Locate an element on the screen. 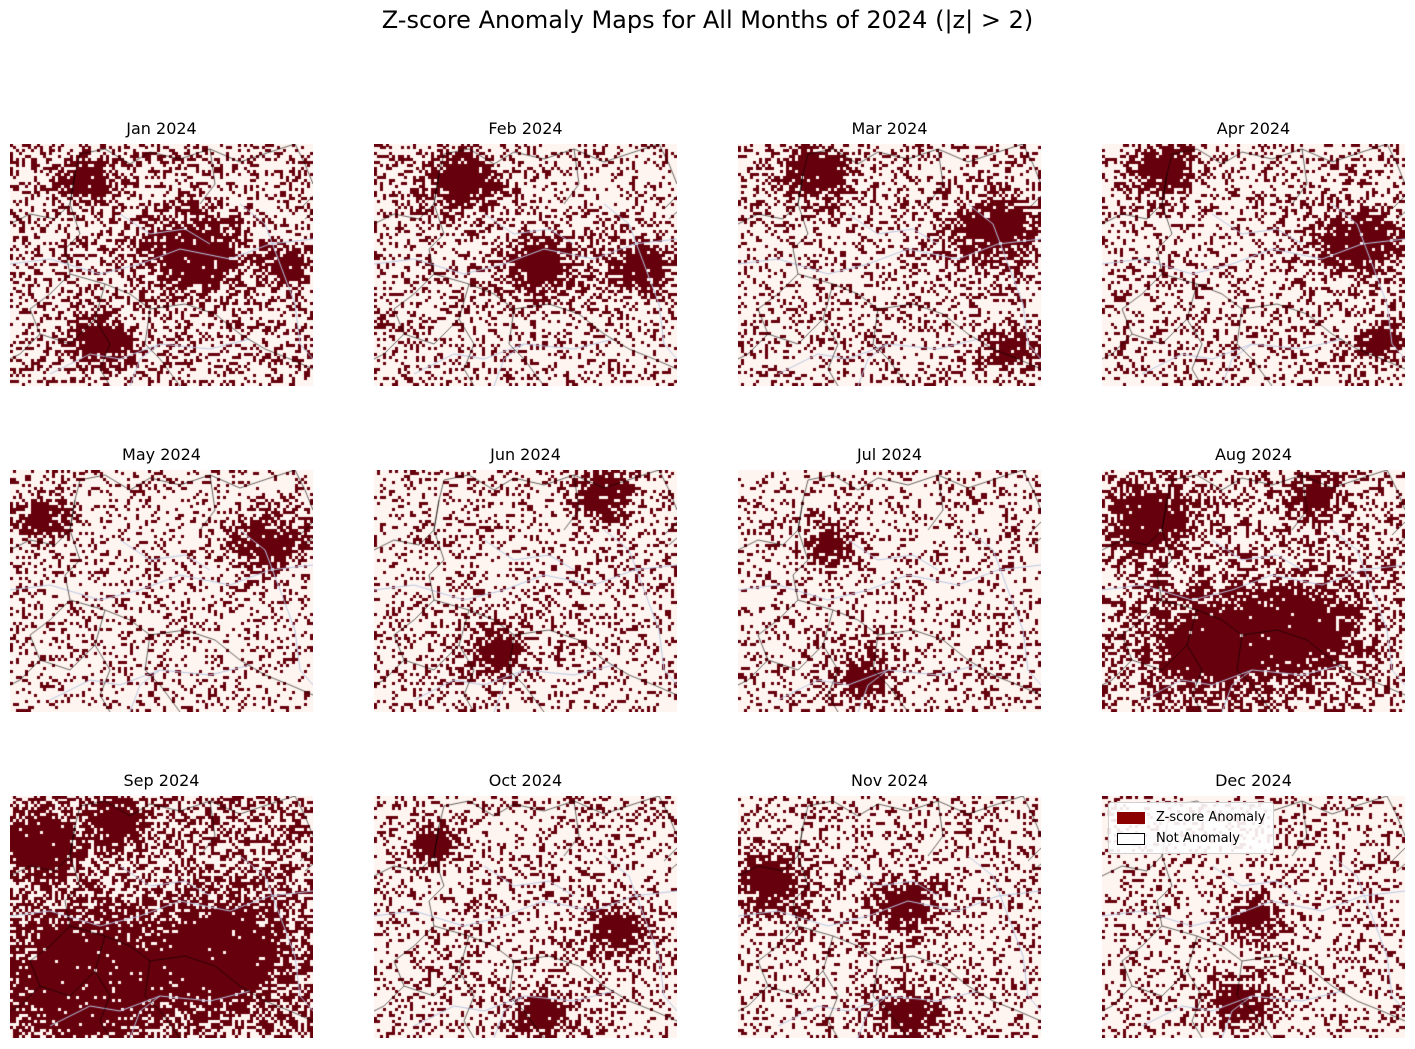  panel-title: Dec 2024 is located at coordinates (1253, 780).